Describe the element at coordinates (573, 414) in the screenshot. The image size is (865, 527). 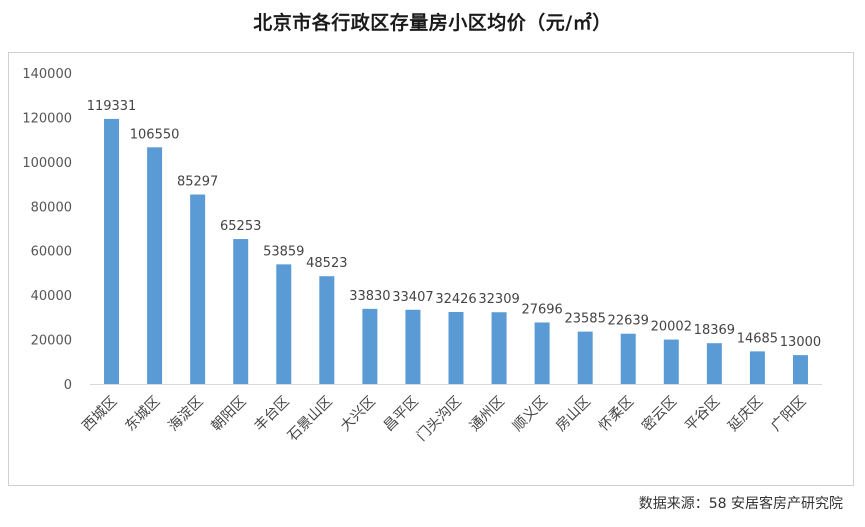
I see `category-label: 房山区` at that location.